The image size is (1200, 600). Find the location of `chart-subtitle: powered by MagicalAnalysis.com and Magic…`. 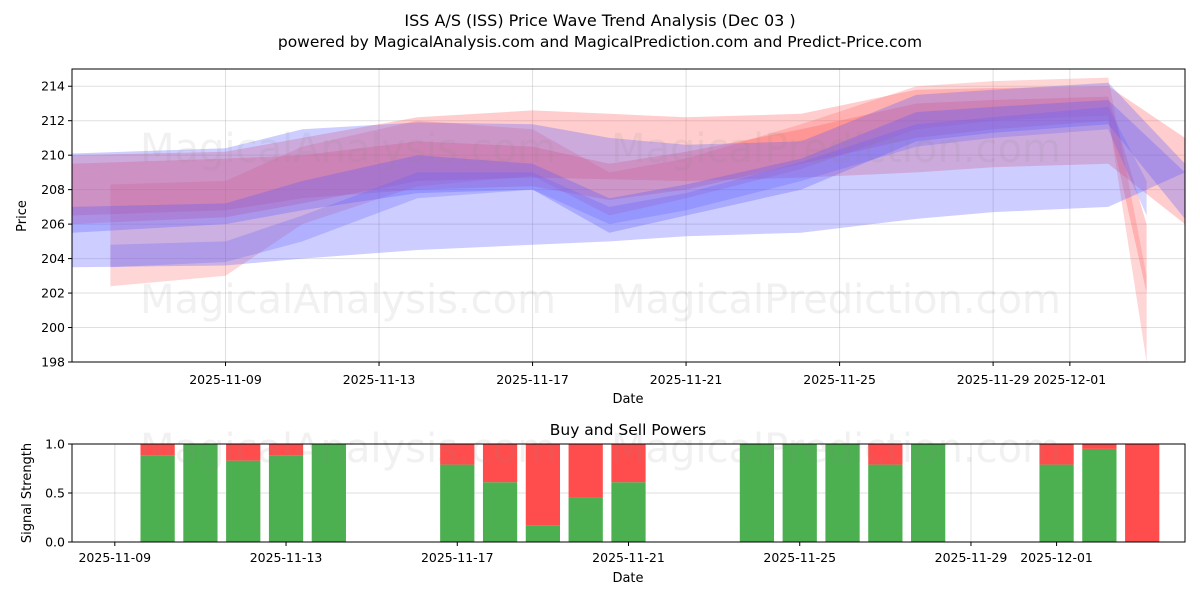

chart-subtitle: powered by MagicalAnalysis.com and Magic… is located at coordinates (600, 42).